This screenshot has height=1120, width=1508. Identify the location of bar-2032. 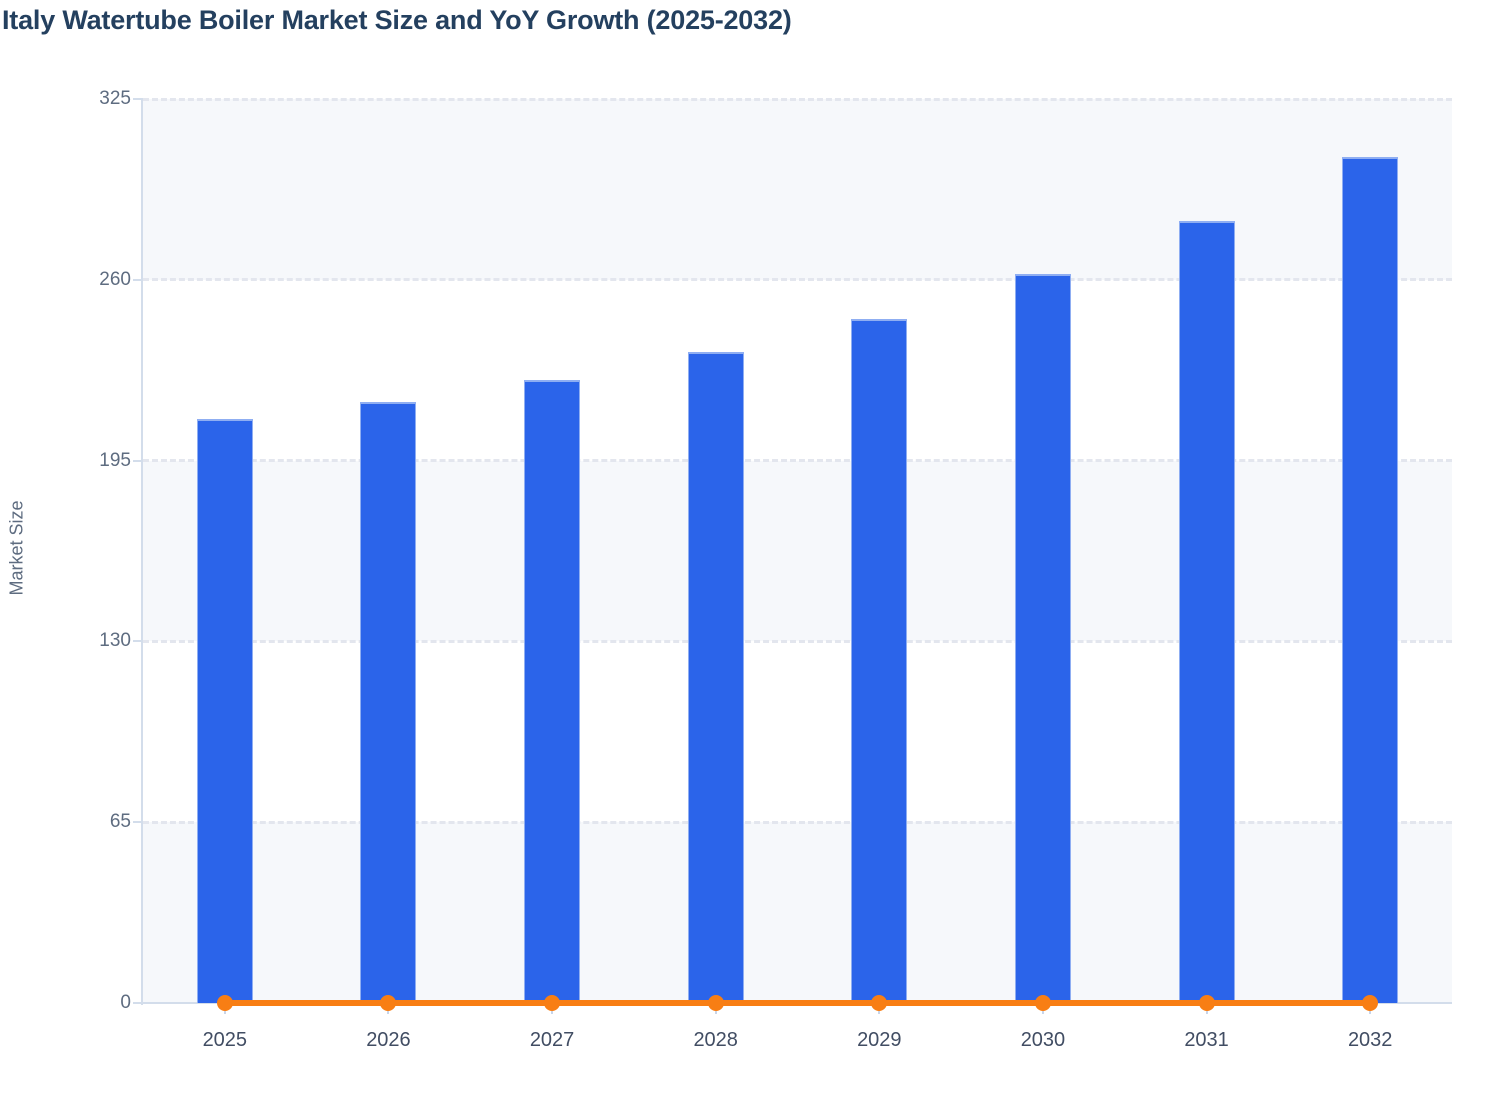
(1370, 580).